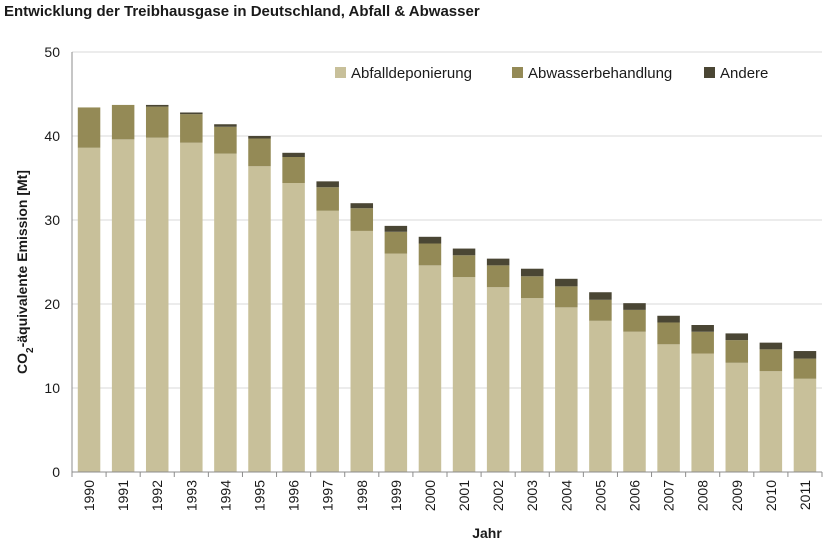 The image size is (827, 545). Describe the element at coordinates (259, 319) in the screenshot. I see `bar-abfalldeponierung-1995` at that location.